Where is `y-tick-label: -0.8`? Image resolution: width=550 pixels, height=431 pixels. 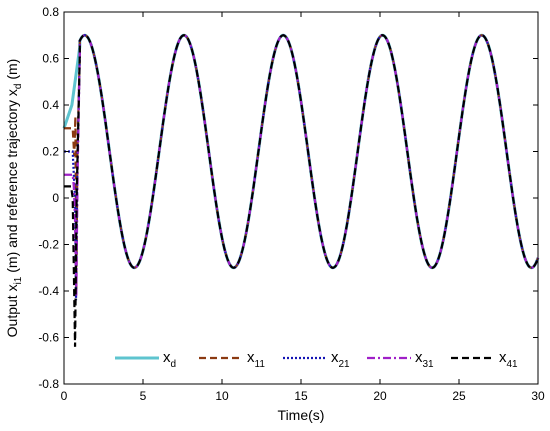 y-tick-label: -0.8 is located at coordinates (48, 384).